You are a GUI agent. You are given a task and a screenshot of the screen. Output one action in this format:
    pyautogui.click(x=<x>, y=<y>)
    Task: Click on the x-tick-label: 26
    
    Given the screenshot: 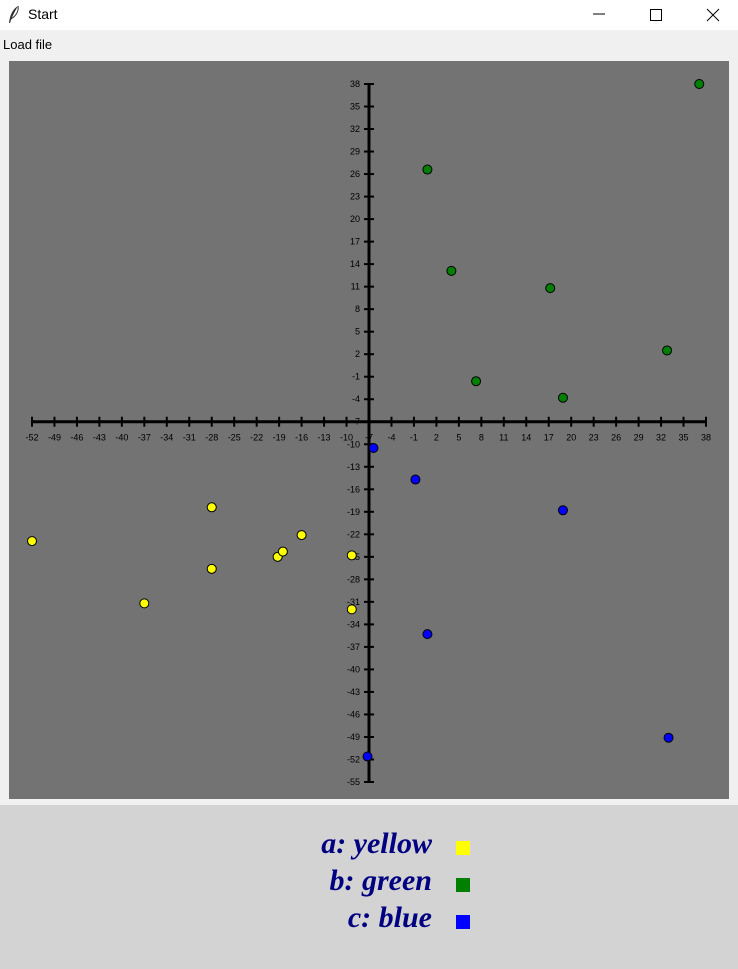 What is the action you would take?
    pyautogui.click(x=616, y=438)
    